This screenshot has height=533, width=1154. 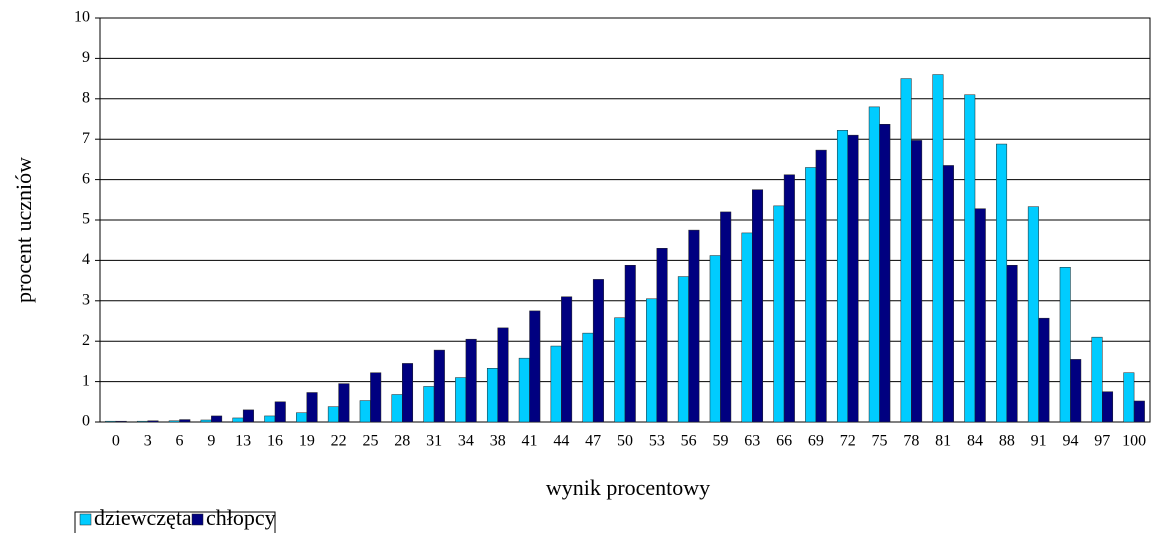 What do you see at coordinates (1102, 441) in the screenshot?
I see `x-tick-label: 97` at bounding box center [1102, 441].